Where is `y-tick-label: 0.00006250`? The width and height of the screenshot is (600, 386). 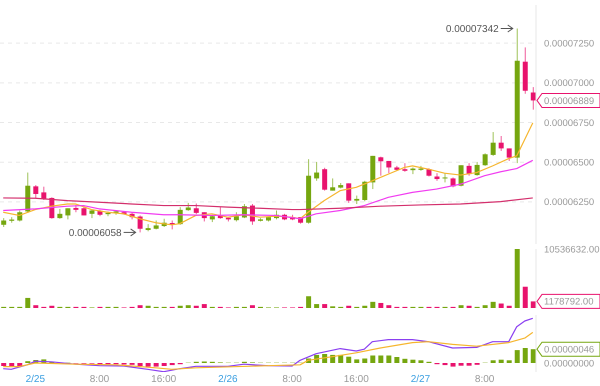 y-tick-label: 0.00006250 is located at coordinates (569, 202).